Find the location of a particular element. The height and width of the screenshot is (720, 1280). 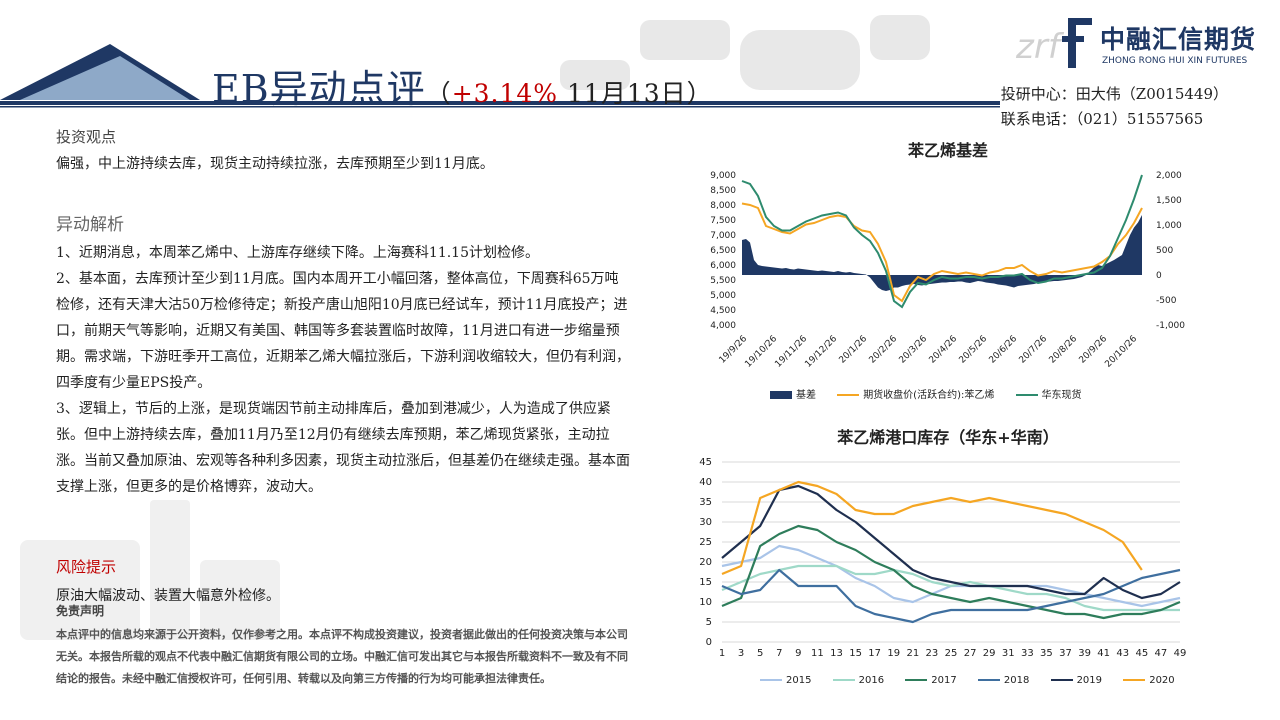

chart2-x-tick: 17 is located at coordinates (874, 653).